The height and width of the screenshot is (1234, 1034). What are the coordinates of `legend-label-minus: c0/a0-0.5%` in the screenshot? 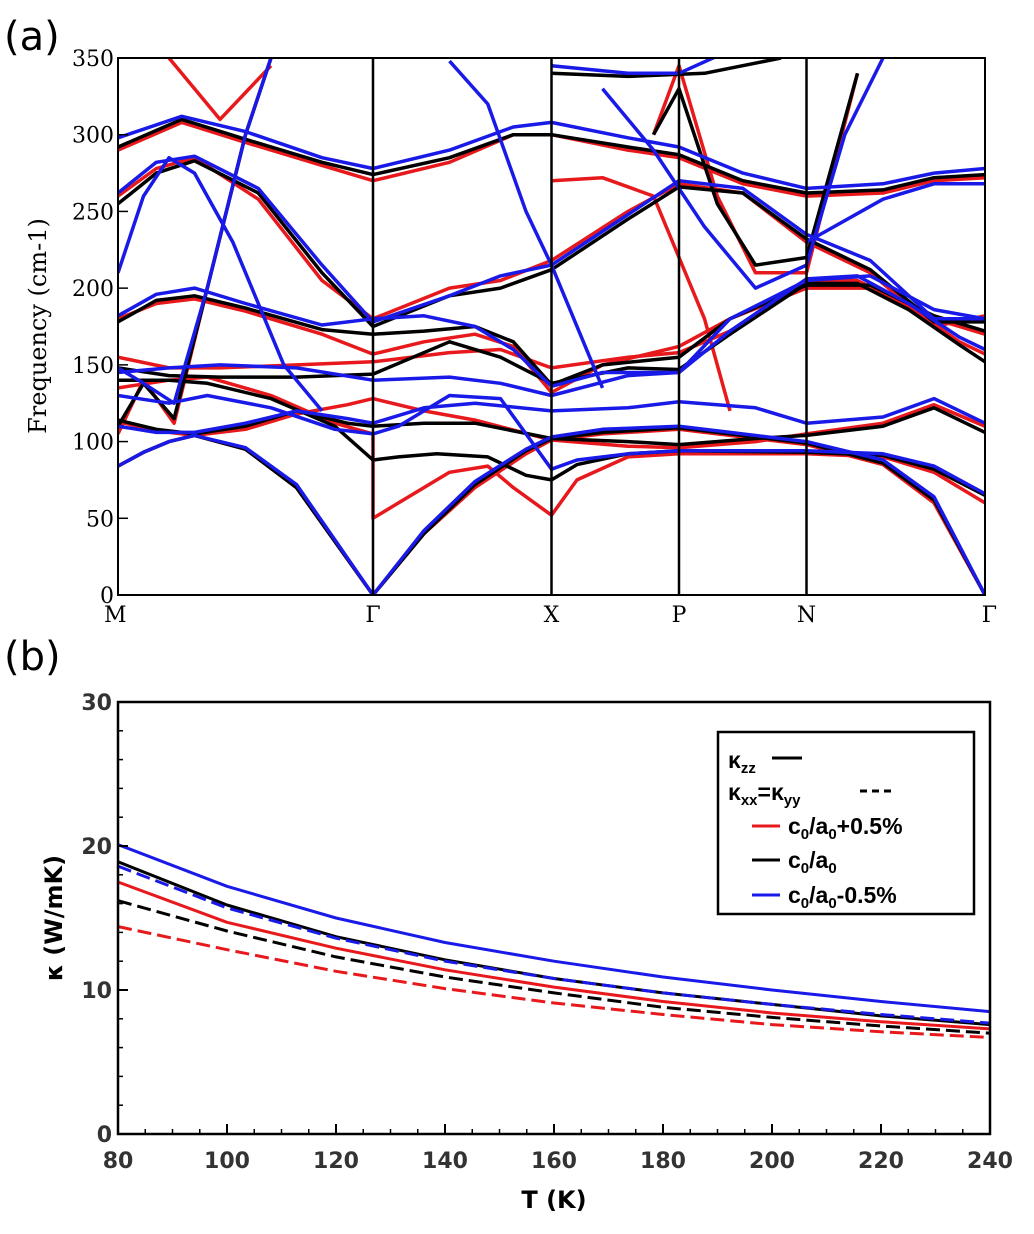 It's located at (842, 897).